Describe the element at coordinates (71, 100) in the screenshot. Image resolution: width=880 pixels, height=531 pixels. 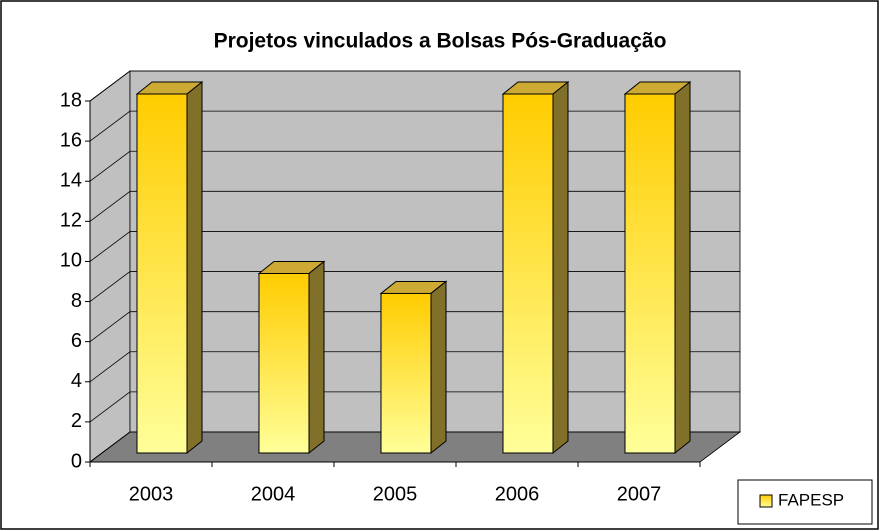
I see `y-tick-label: 18` at that location.